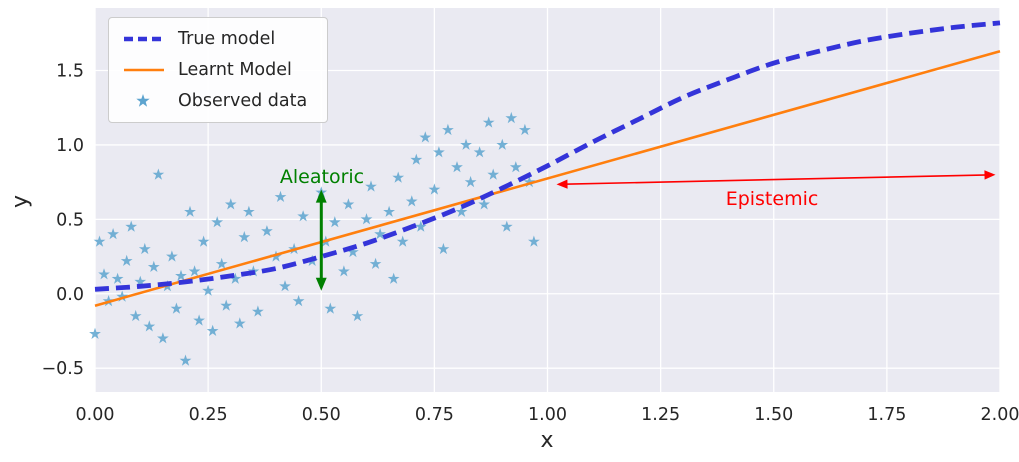 This screenshot has width=1019, height=462. What do you see at coordinates (660, 415) in the screenshot?
I see `x-tick-label: 1.25` at bounding box center [660, 415].